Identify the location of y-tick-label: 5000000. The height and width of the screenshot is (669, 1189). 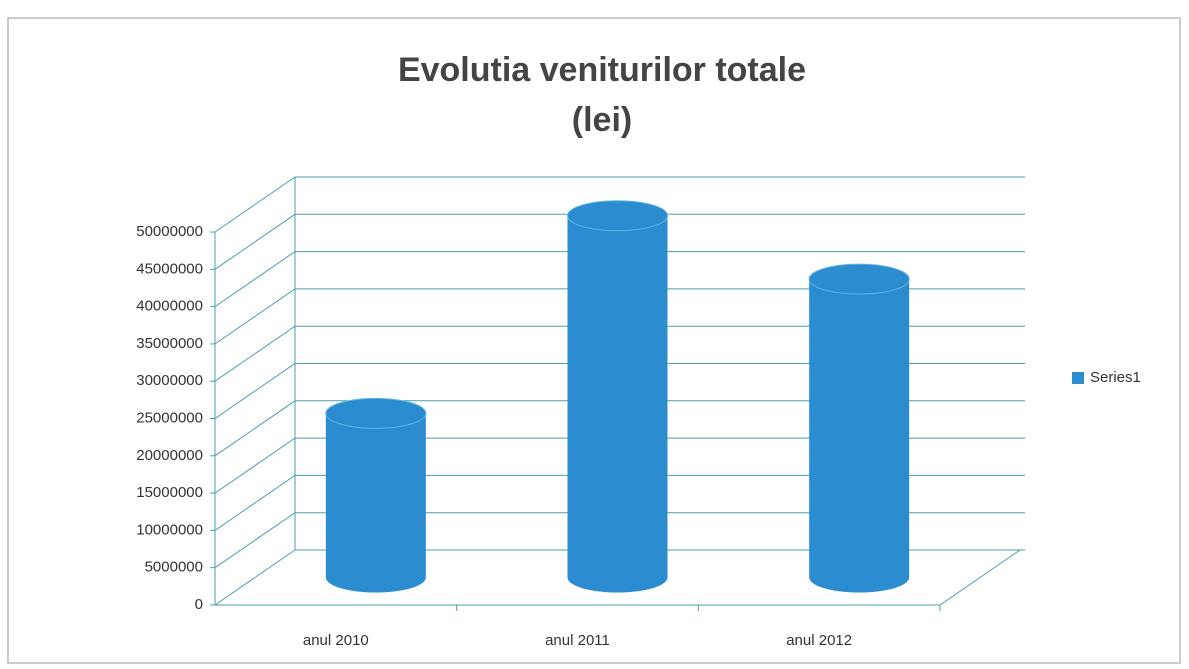
(174, 567).